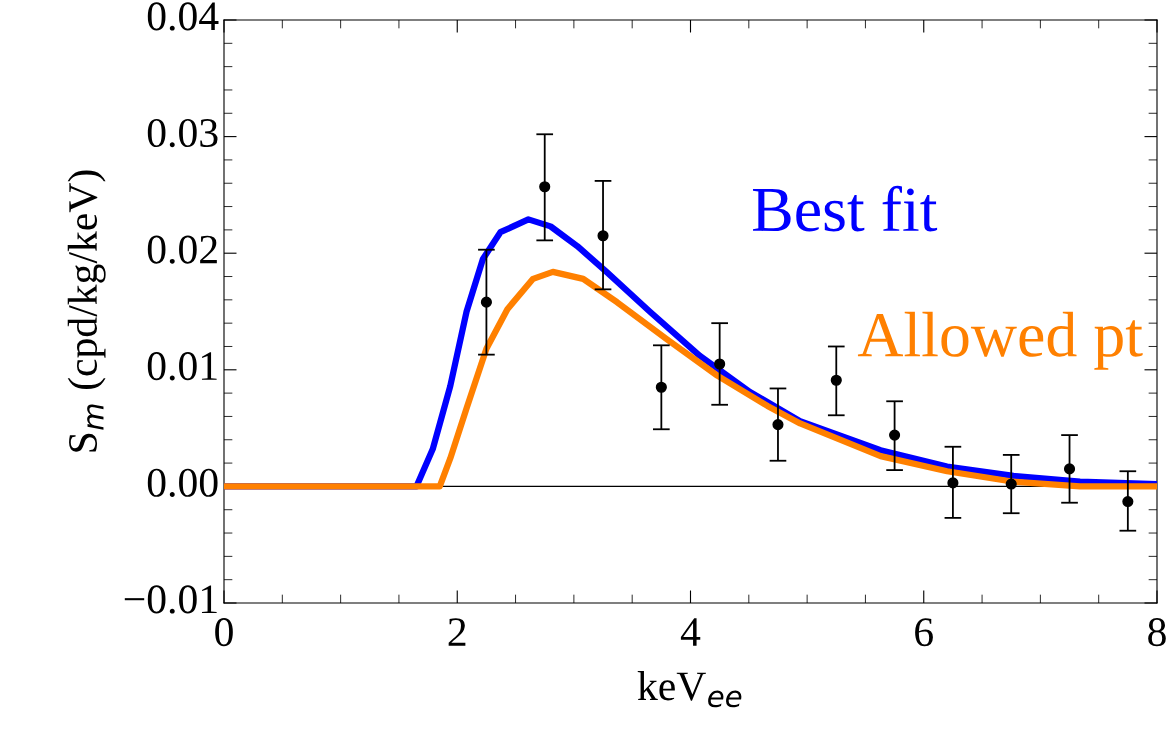 Image resolution: width=1170 pixels, height=750 pixels. What do you see at coordinates (457, 632) in the screenshot?
I see `x-tick-label: 2` at bounding box center [457, 632].